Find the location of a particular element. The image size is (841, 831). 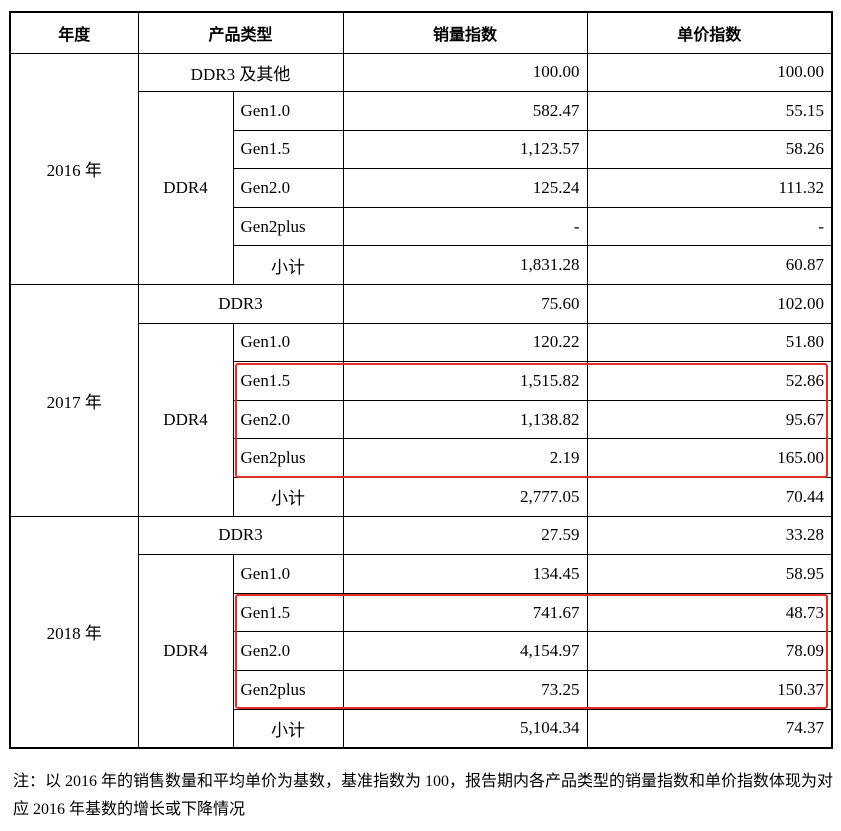

sales-value: 27.59 is located at coordinates (465, 535).